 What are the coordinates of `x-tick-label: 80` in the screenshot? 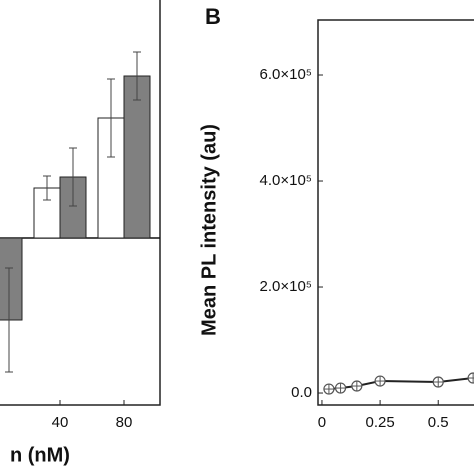 It's located at (124, 422).